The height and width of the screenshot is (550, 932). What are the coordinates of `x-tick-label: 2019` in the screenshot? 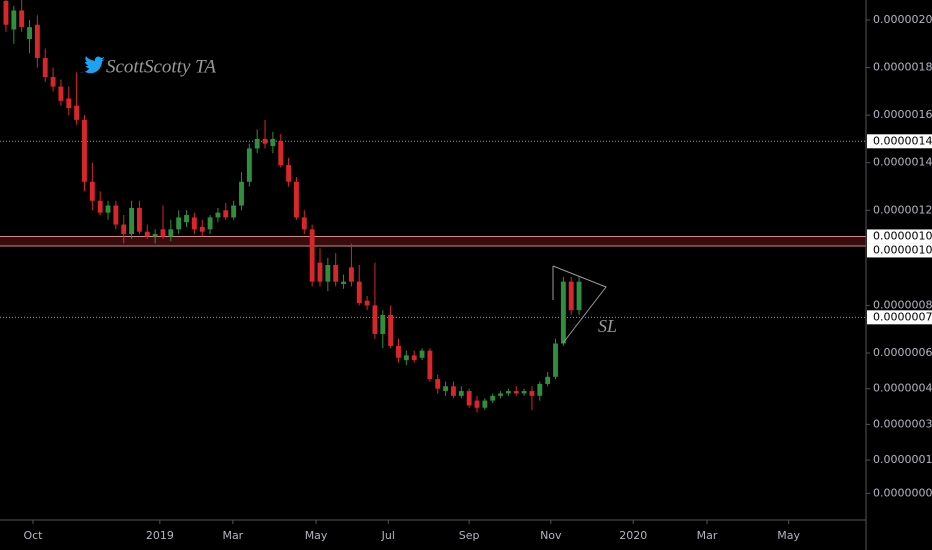 It's located at (160, 535).